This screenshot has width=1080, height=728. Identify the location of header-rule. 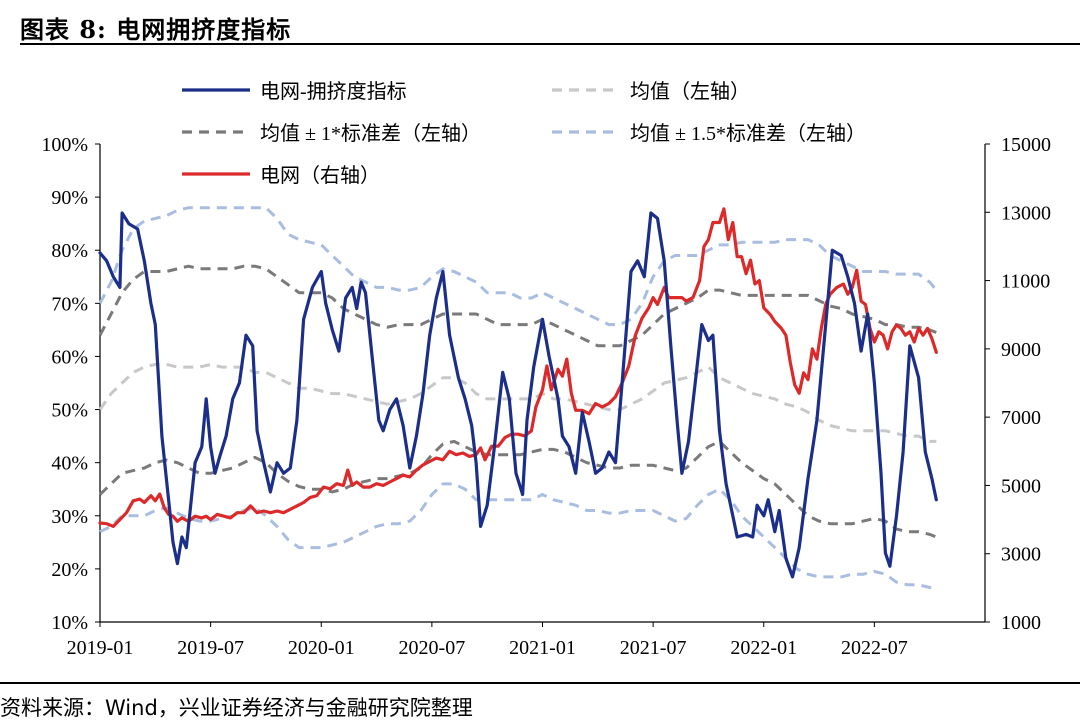
(550, 44).